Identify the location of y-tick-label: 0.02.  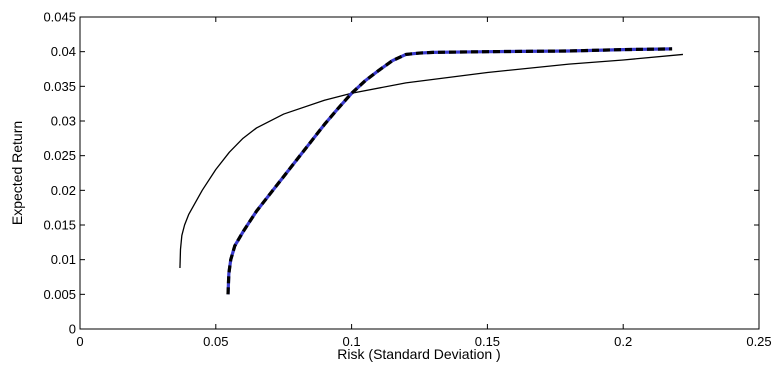
(63, 190).